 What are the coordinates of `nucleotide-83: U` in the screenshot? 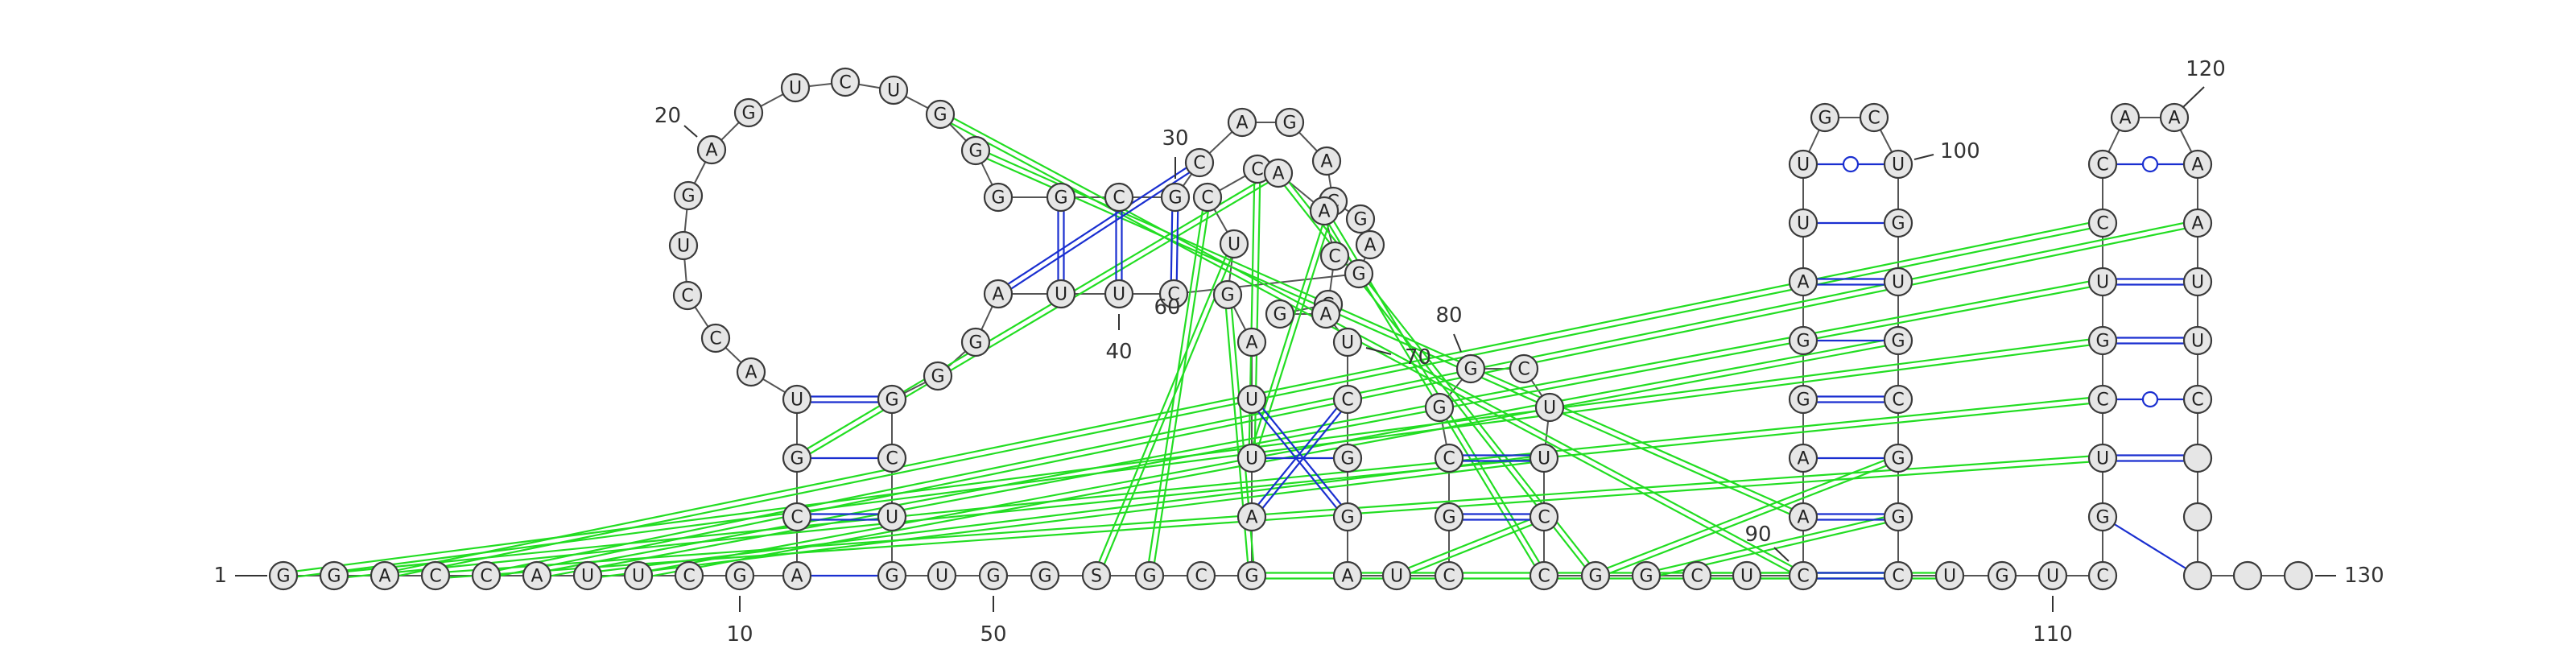 It's located at (1544, 458).